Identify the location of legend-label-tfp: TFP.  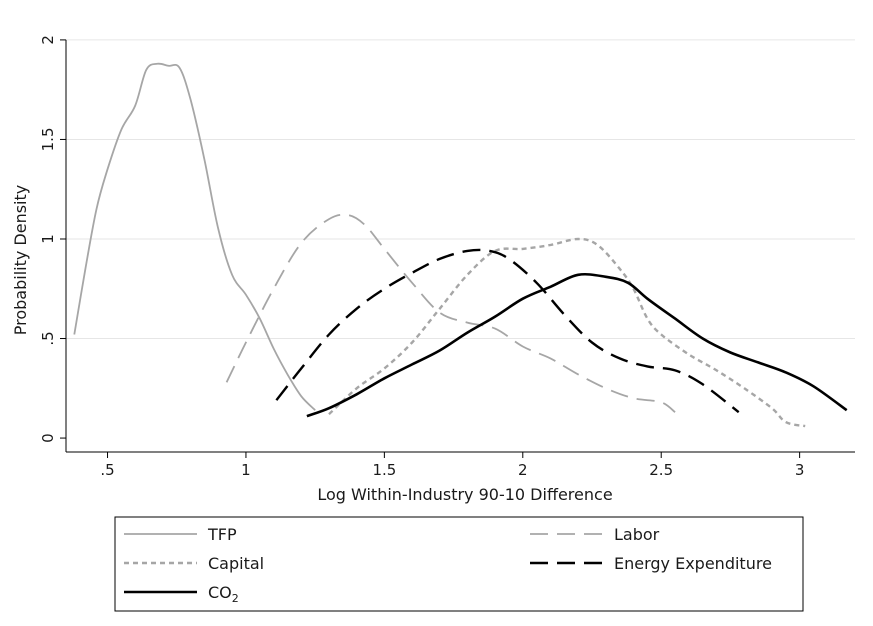
(222, 534).